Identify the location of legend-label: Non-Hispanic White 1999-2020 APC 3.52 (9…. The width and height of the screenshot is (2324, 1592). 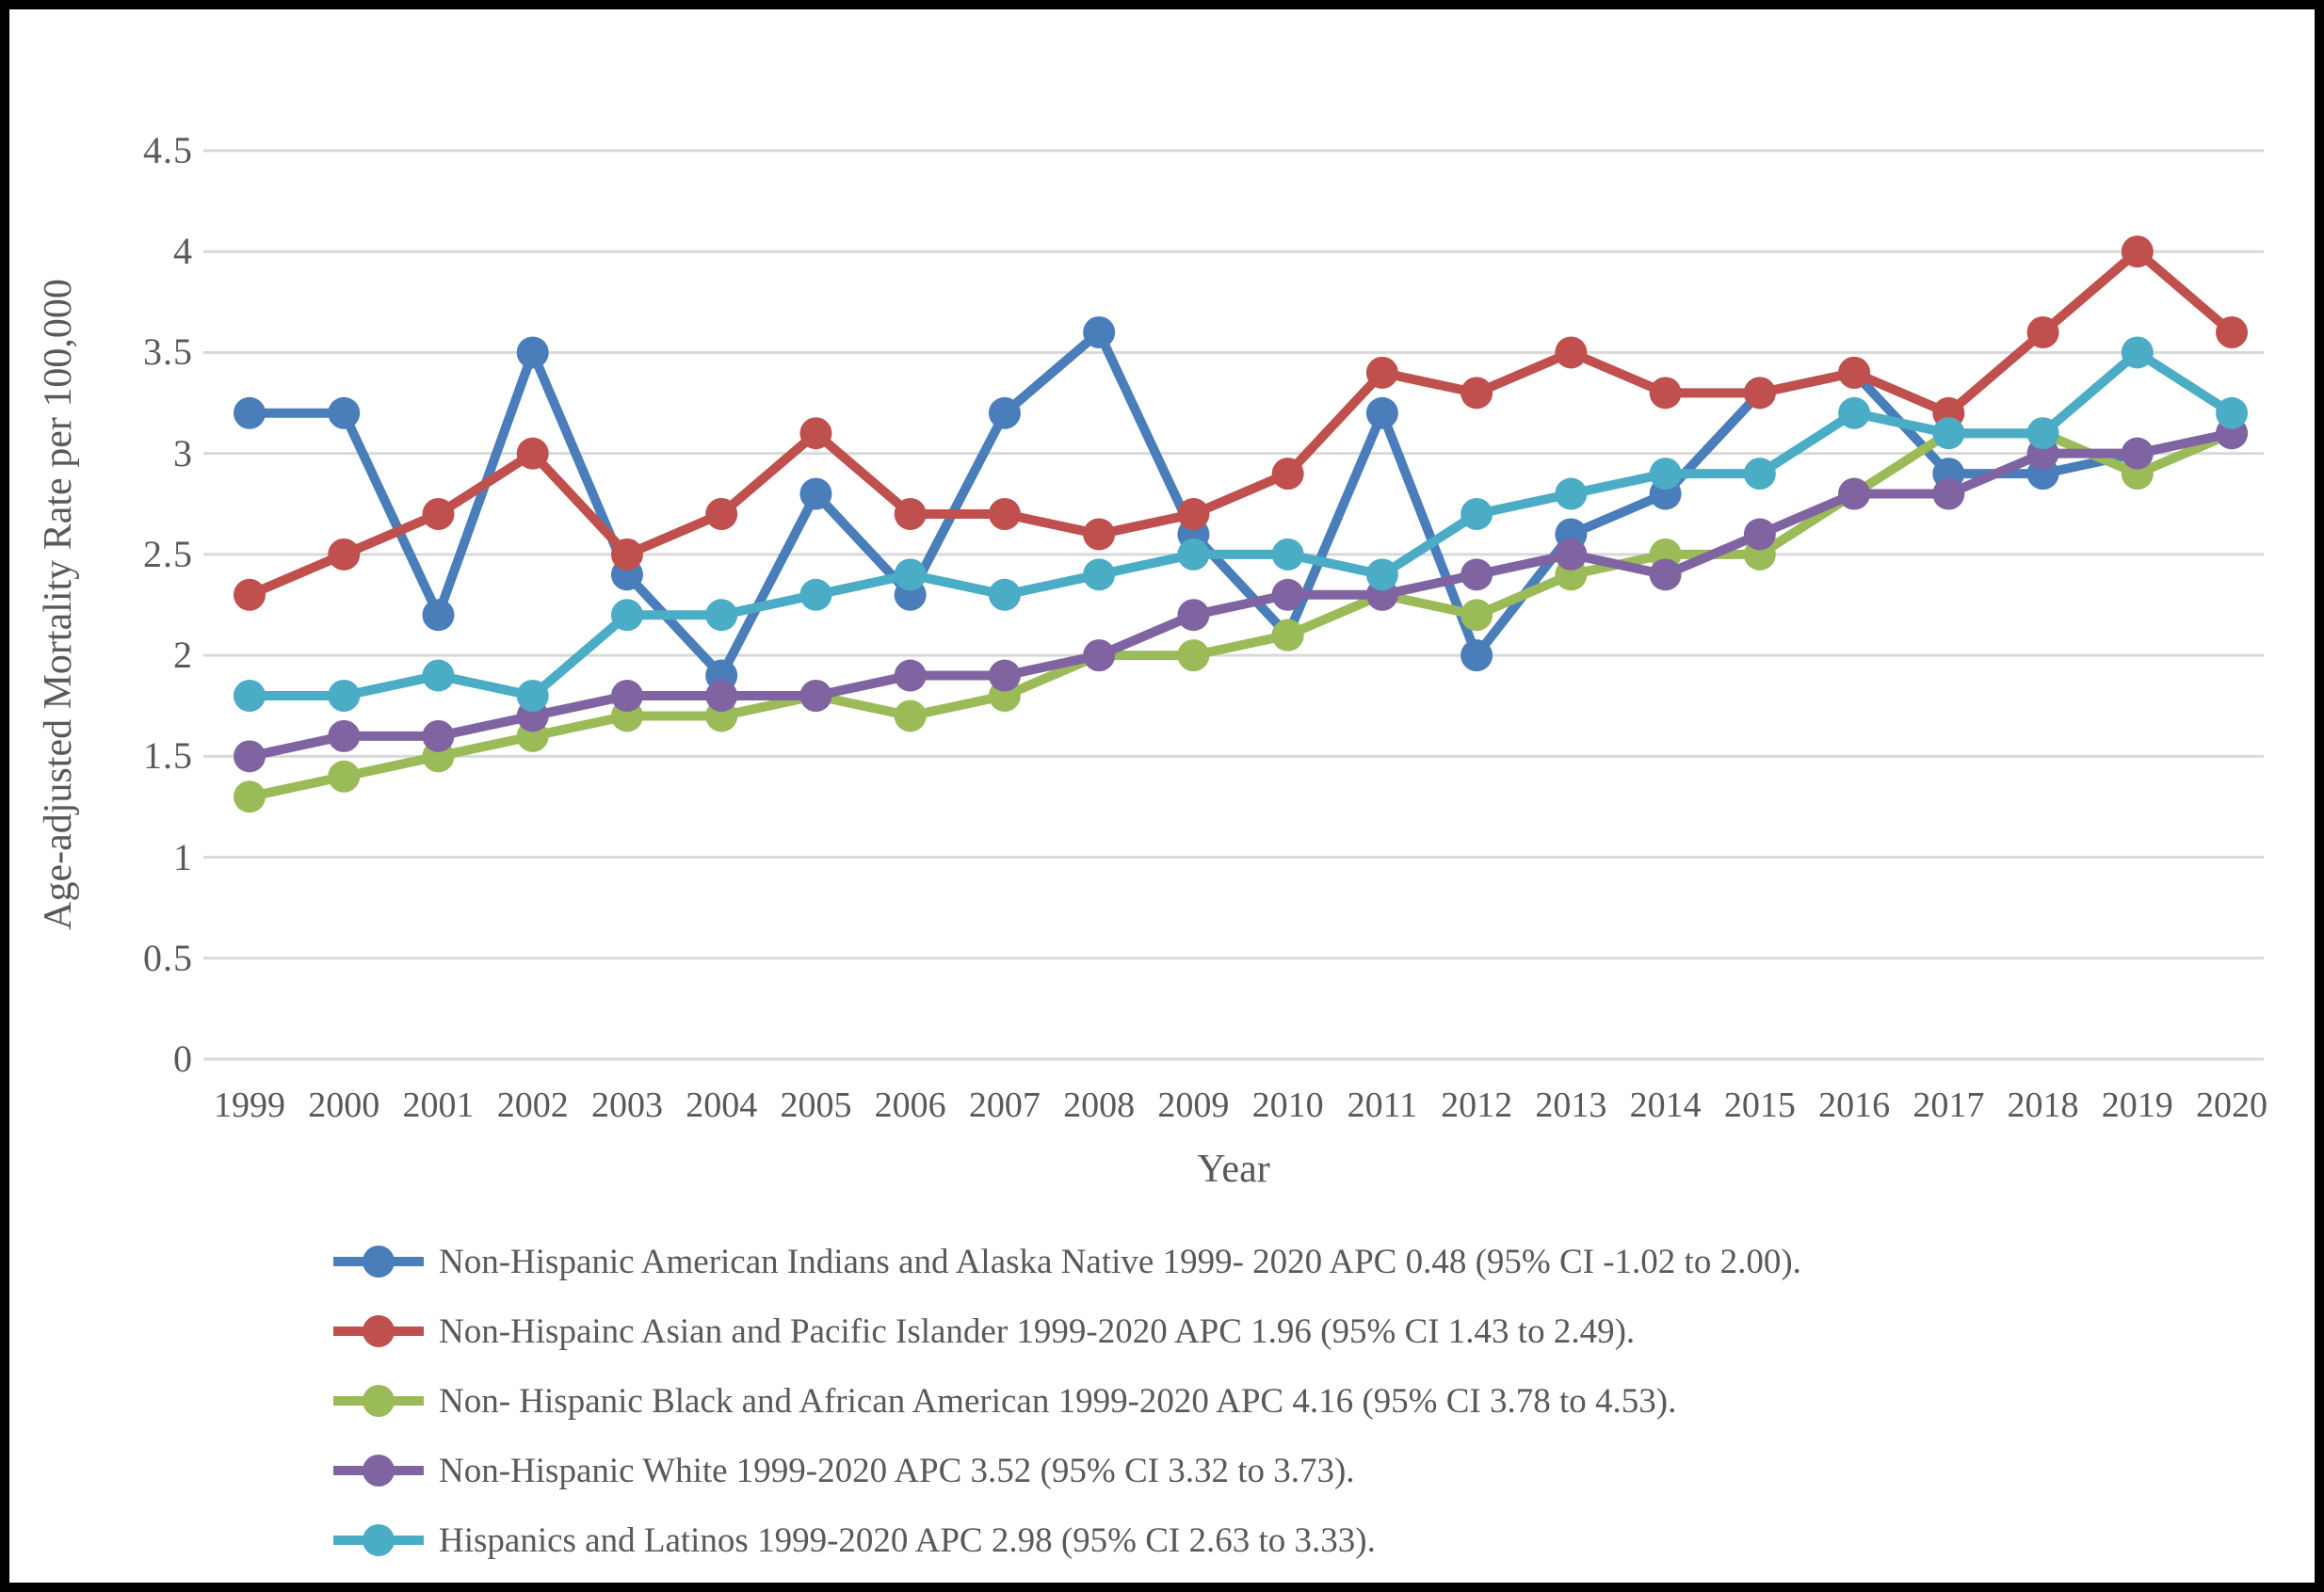
(897, 1470).